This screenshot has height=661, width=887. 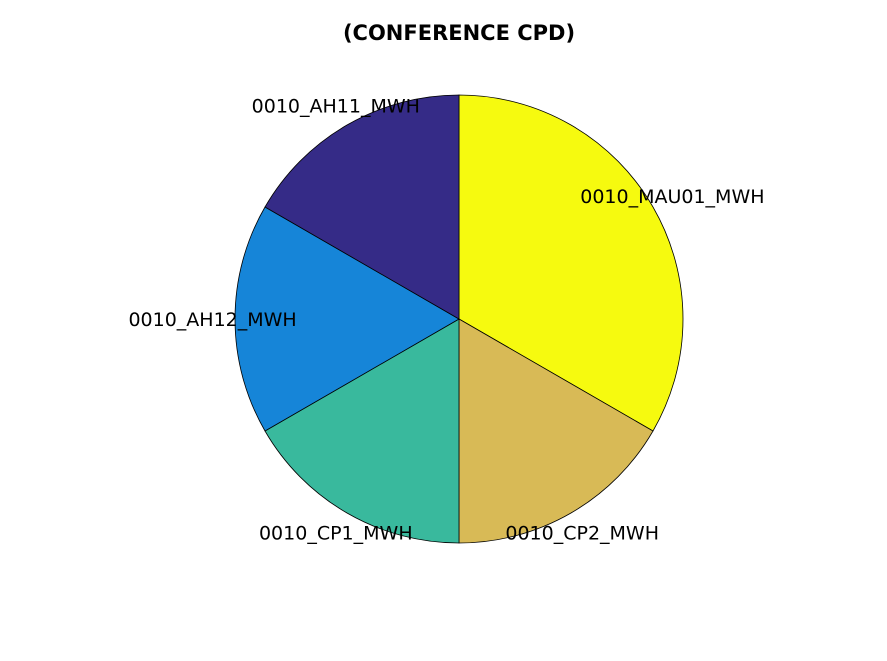 I want to click on pie-slice-label-3: 0010_AH12_MWH, so click(x=212, y=320).